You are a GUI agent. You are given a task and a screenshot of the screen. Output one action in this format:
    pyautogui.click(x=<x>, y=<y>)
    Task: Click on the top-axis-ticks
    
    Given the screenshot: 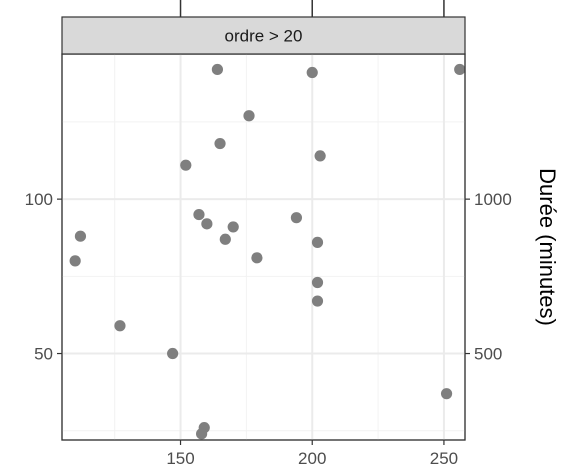 What is the action you would take?
    pyautogui.click(x=312, y=8)
    